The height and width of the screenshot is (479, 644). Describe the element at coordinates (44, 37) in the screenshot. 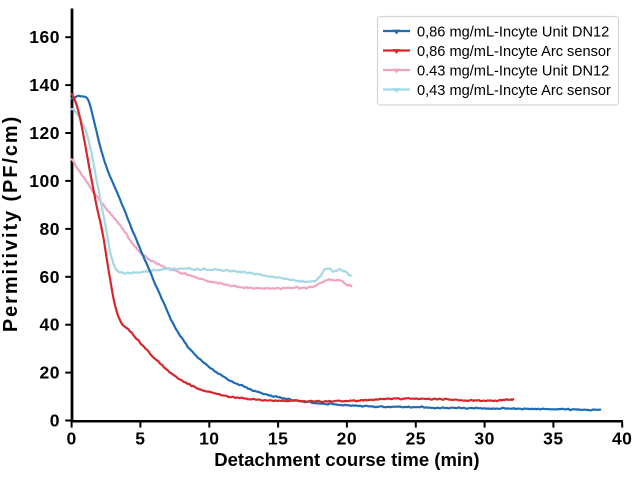

I see `svg-text: 160` at that location.